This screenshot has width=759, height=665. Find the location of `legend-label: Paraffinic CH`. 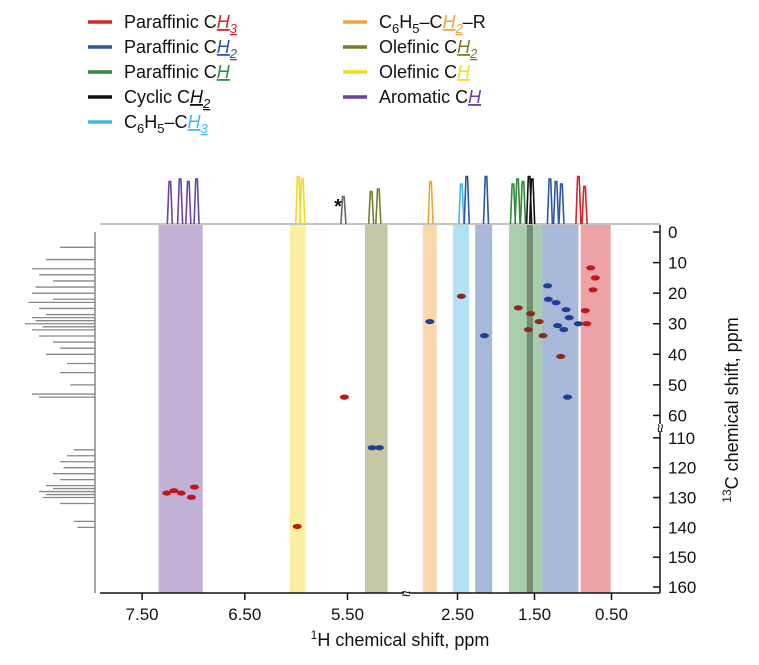

legend-label: Paraffinic CH is located at coordinates (177, 72).